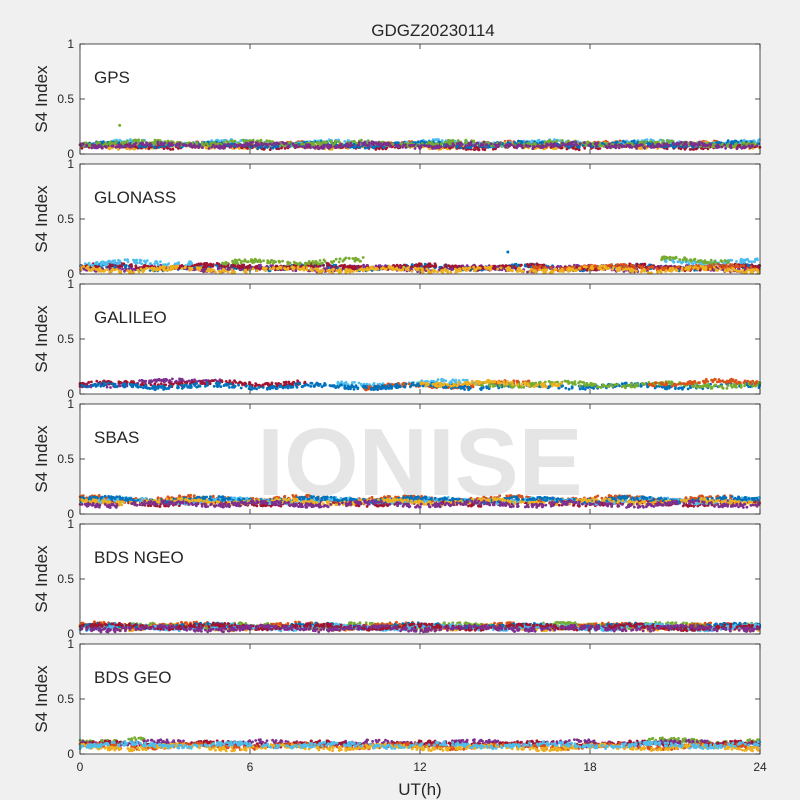 This screenshot has width=800, height=800. Describe the element at coordinates (65, 99) in the screenshot. I see `y-tick-label: 0.5` at that location.